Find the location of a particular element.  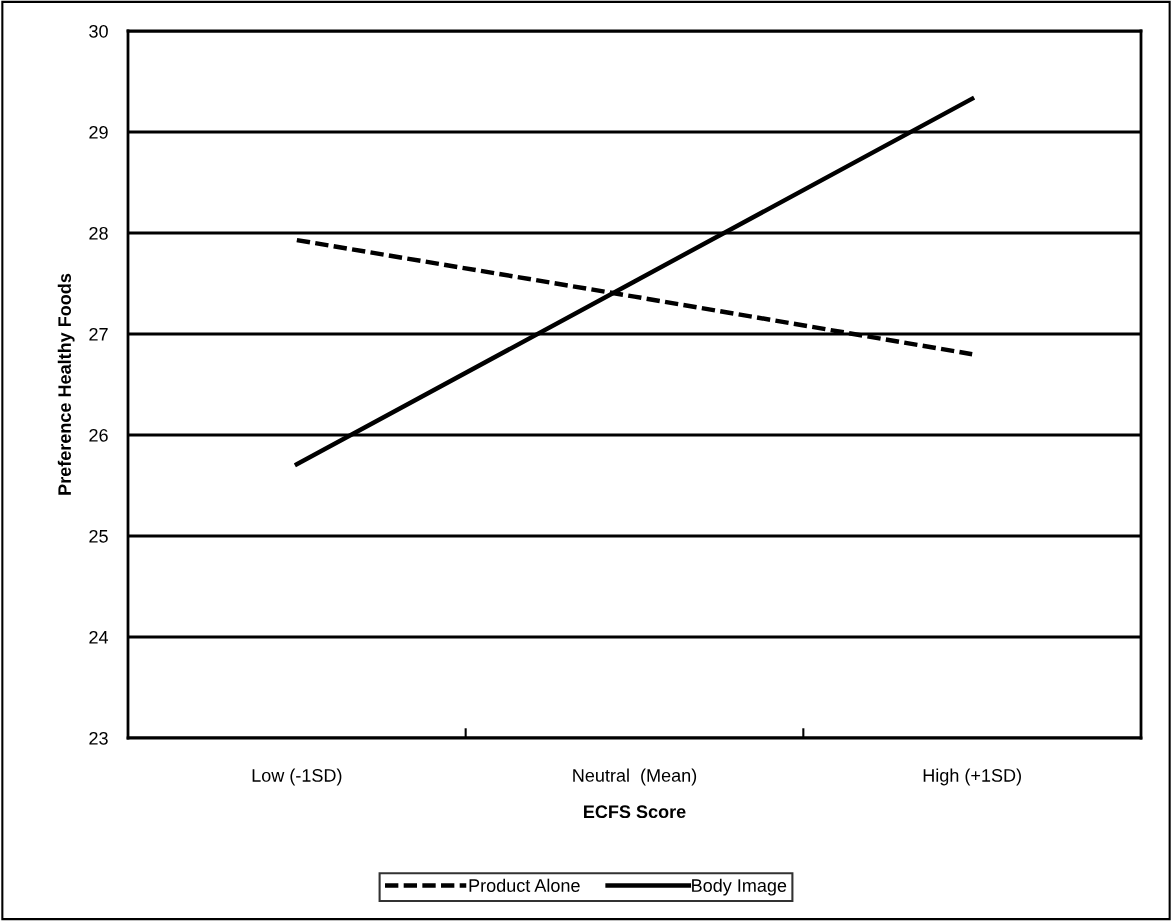

x-tick-label: High (+1SD) is located at coordinates (972, 777).